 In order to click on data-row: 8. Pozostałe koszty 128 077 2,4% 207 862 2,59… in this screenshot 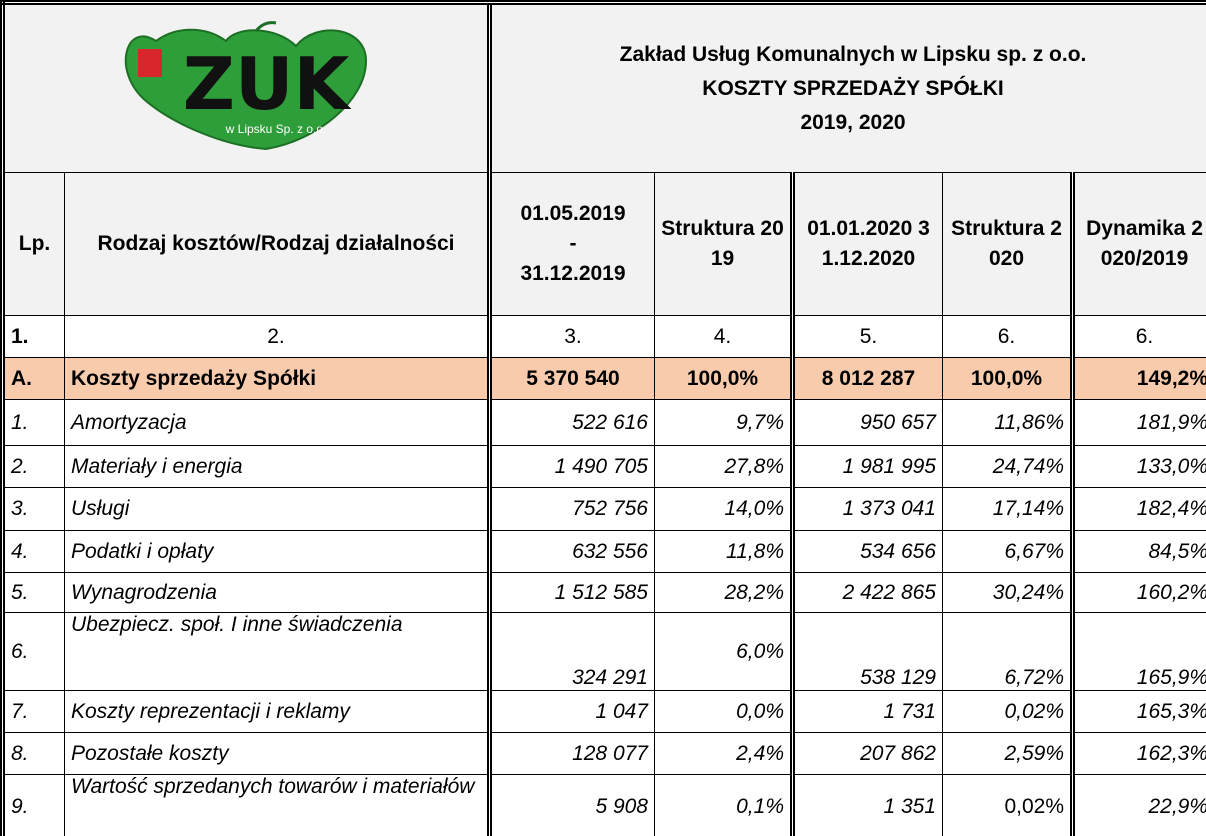, I will do `click(603, 753)`.